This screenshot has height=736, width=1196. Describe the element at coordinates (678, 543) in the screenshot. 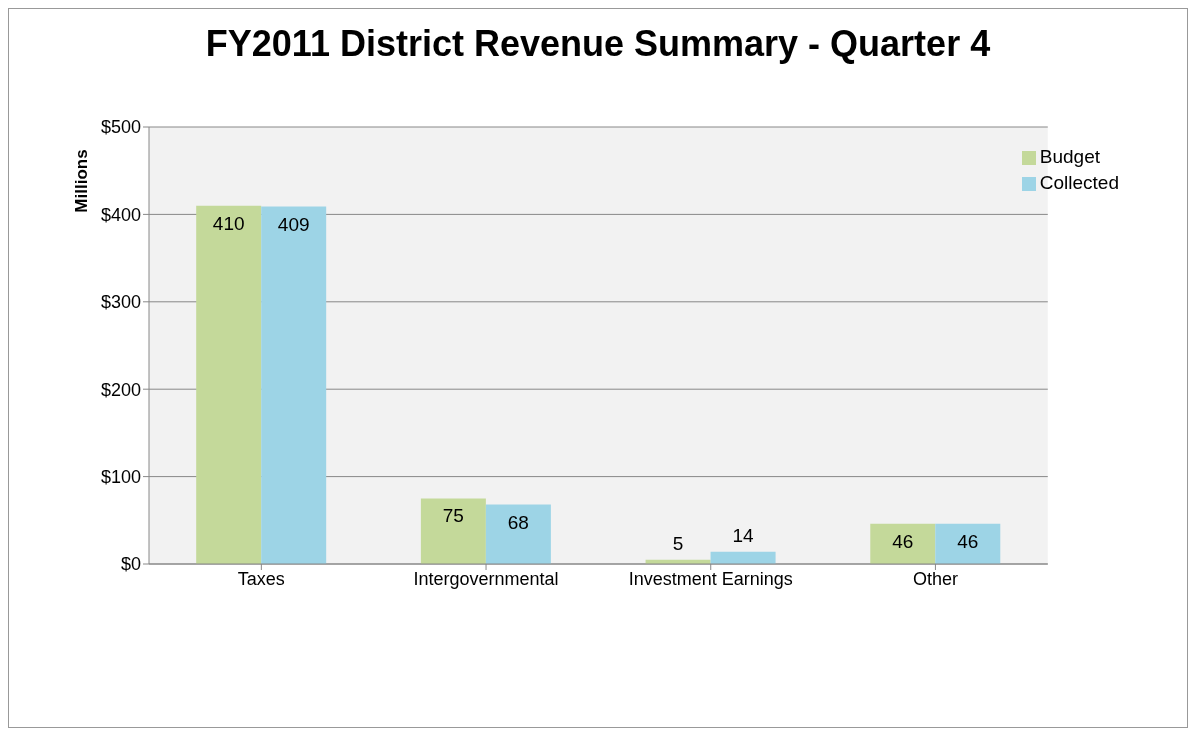

I see `data-label: 5` at that location.